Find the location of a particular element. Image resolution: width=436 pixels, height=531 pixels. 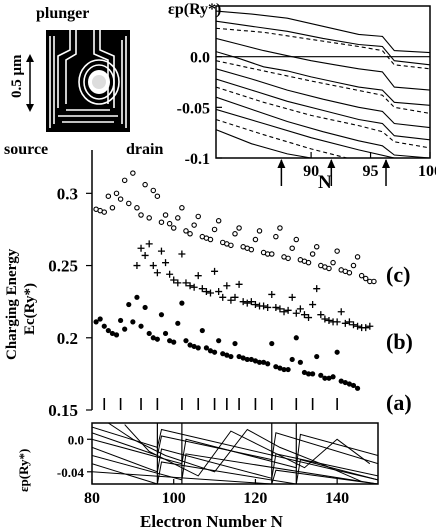

bottom-xtick-label: 80 is located at coordinates (92, 498).